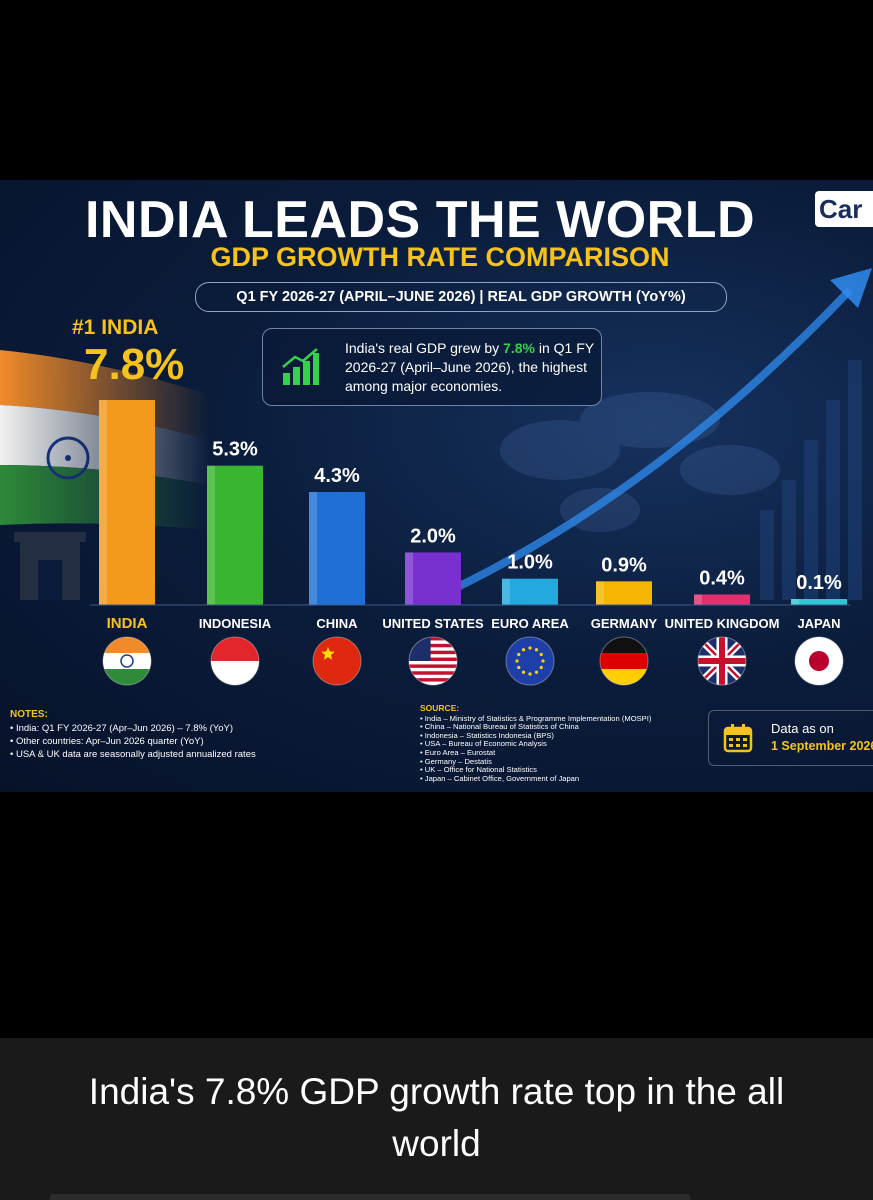 Image resolution: width=873 pixels, height=1200 pixels. I want to click on cross-red, so click(722, 661).